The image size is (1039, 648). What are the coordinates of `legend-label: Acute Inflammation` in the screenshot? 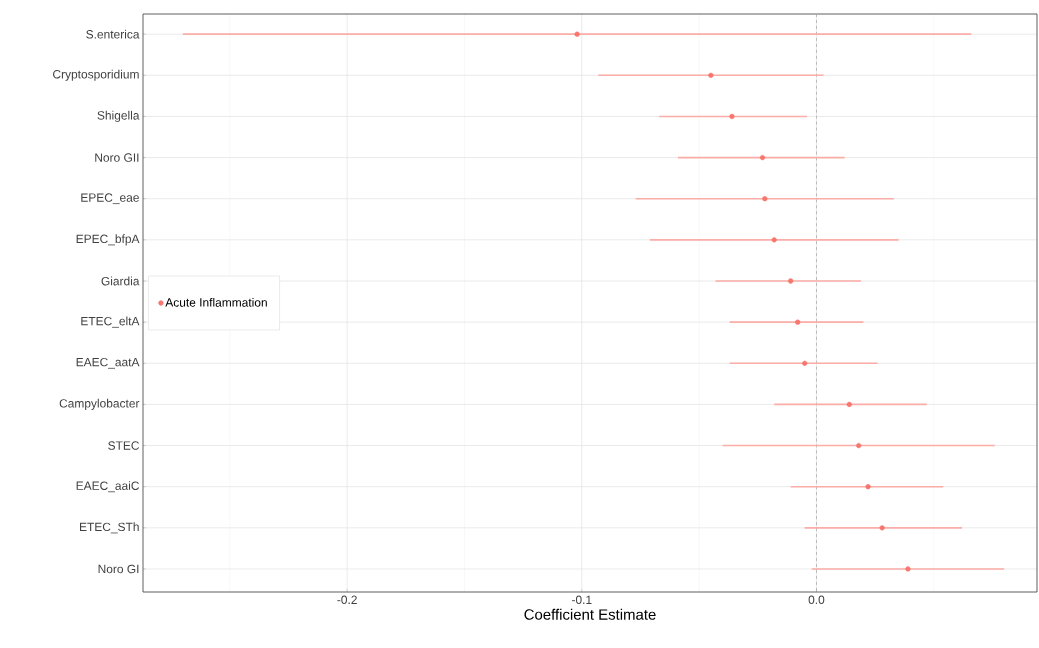 It's located at (216, 302).